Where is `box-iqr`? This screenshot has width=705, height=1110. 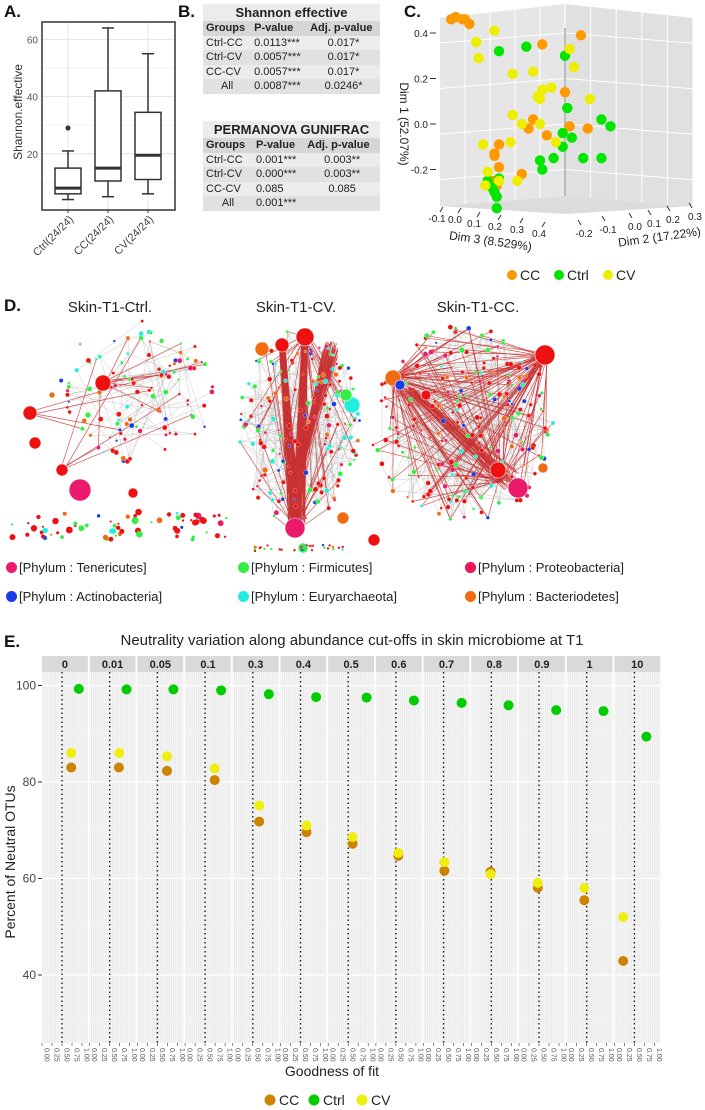
box-iqr is located at coordinates (148, 146).